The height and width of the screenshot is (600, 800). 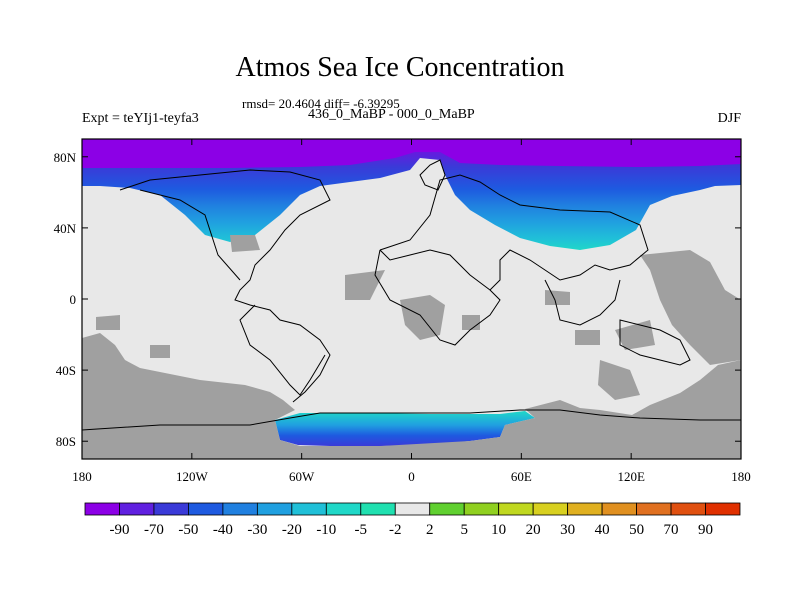 I want to click on colorbar-label: 10, so click(x=498, y=530).